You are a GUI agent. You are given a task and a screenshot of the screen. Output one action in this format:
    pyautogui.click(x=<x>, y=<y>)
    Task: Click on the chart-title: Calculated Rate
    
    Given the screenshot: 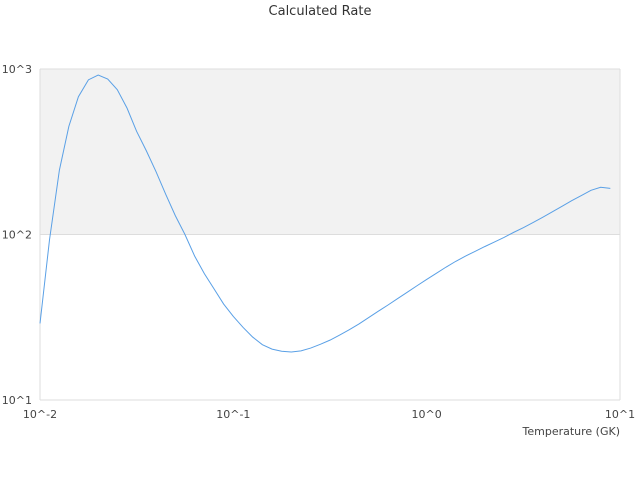 What is the action you would take?
    pyautogui.click(x=320, y=11)
    